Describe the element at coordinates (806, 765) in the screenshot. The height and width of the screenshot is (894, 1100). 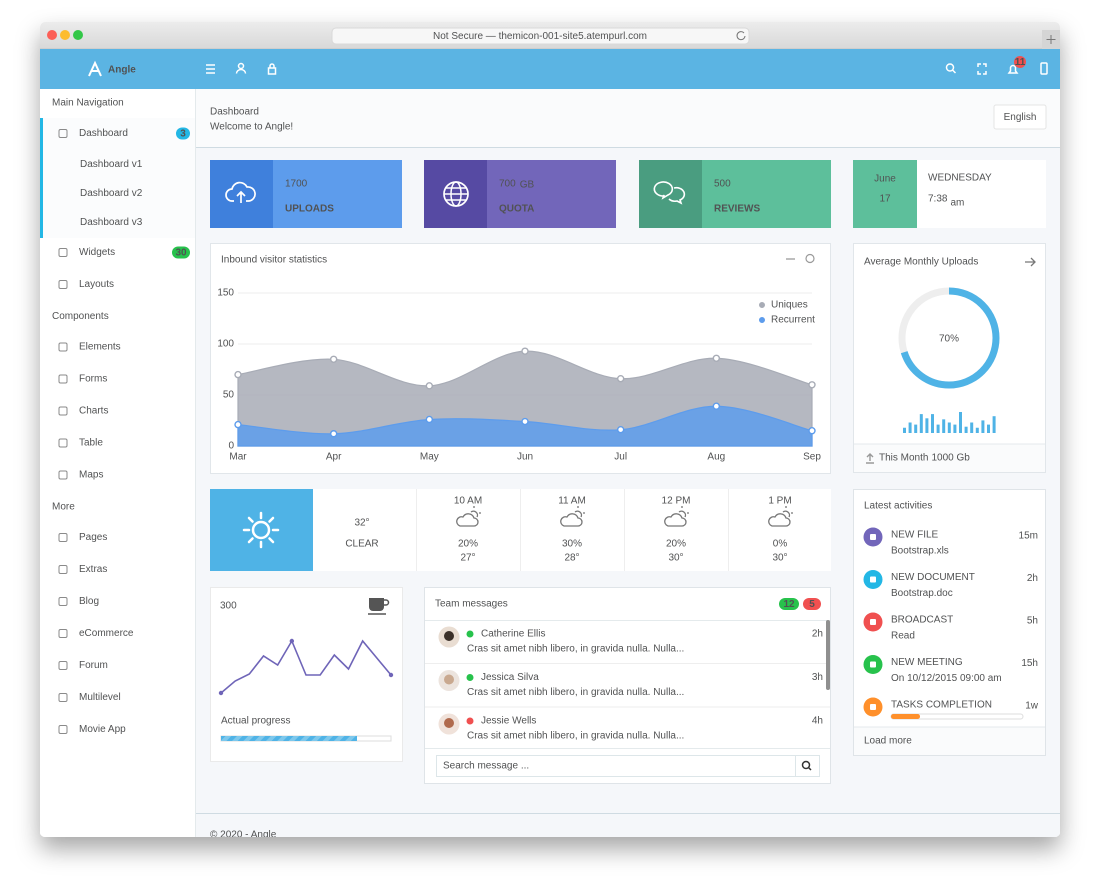
I see `search-button-icon` at that location.